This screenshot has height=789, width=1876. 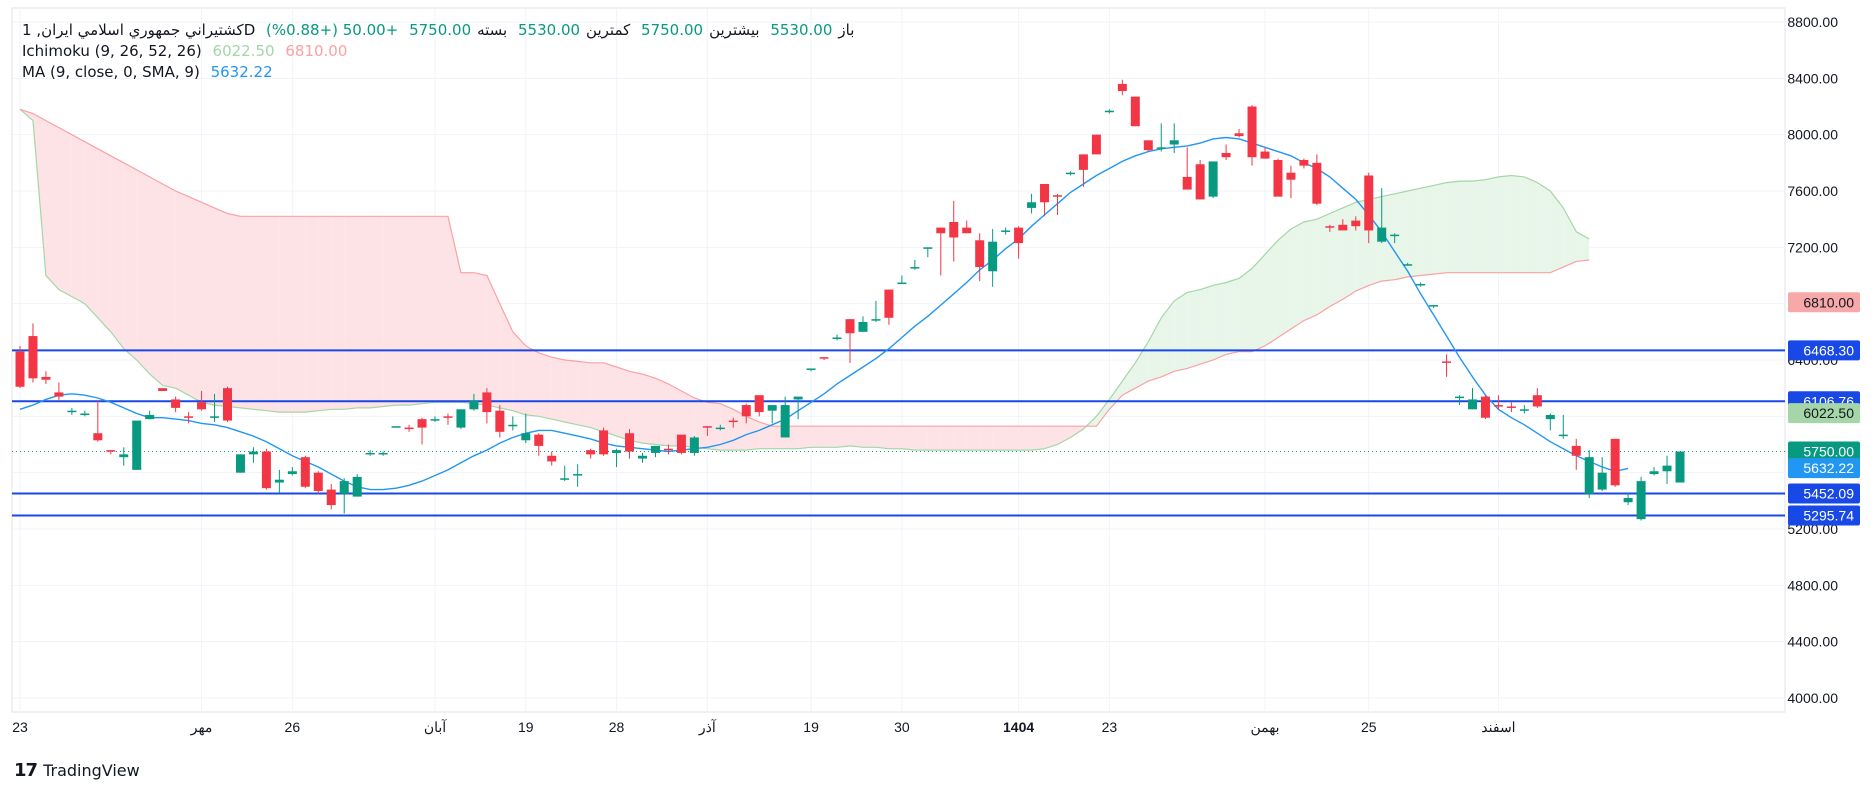 I want to click on price-label-span_b, so click(x=1824, y=302).